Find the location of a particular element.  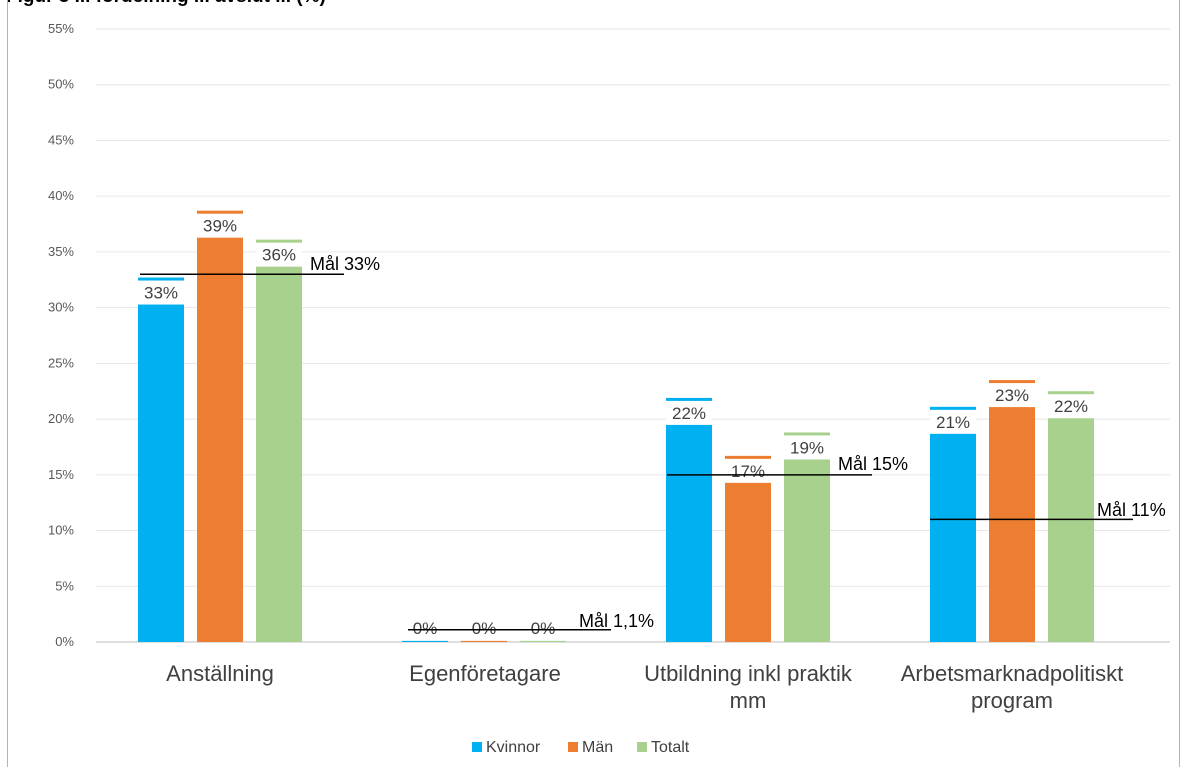

legend-label: Kvinnor is located at coordinates (513, 747).